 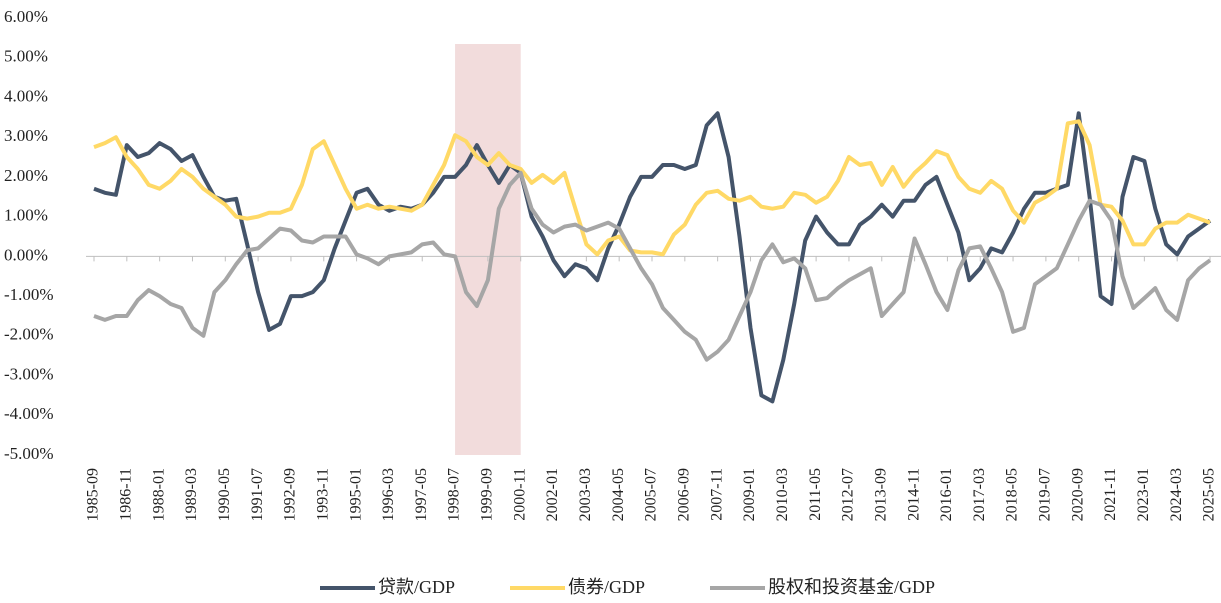 What do you see at coordinates (848, 494) in the screenshot?
I see `x-tick-label: 2012-07` at bounding box center [848, 494].